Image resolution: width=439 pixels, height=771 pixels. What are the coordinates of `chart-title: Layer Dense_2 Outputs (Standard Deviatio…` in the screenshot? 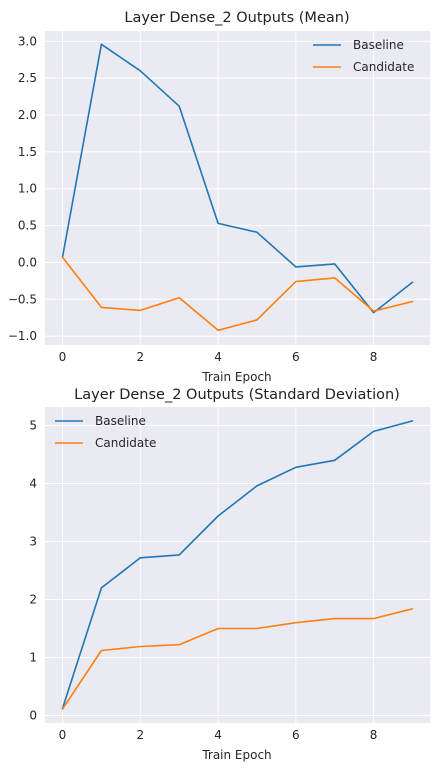 It's located at (237, 395).